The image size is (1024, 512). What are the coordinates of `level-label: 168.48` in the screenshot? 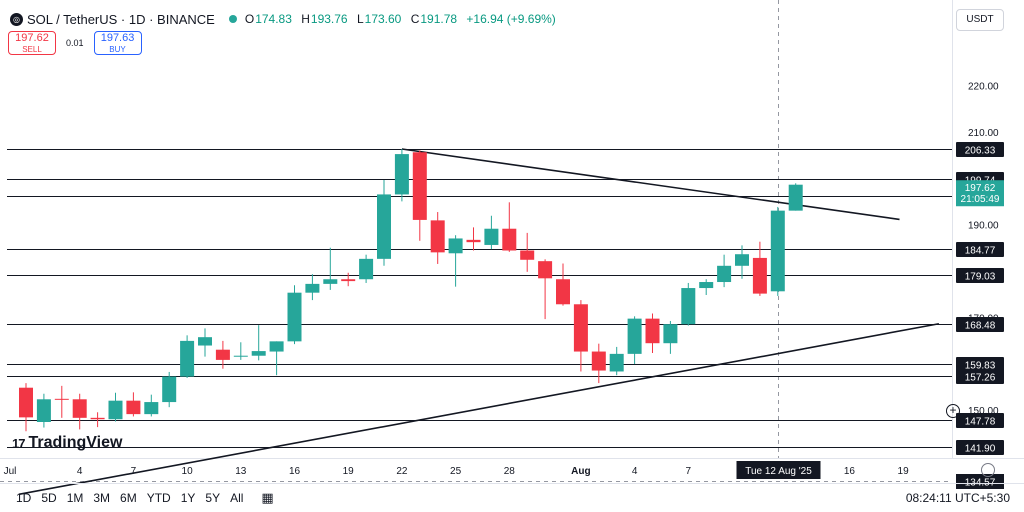 It's located at (980, 326).